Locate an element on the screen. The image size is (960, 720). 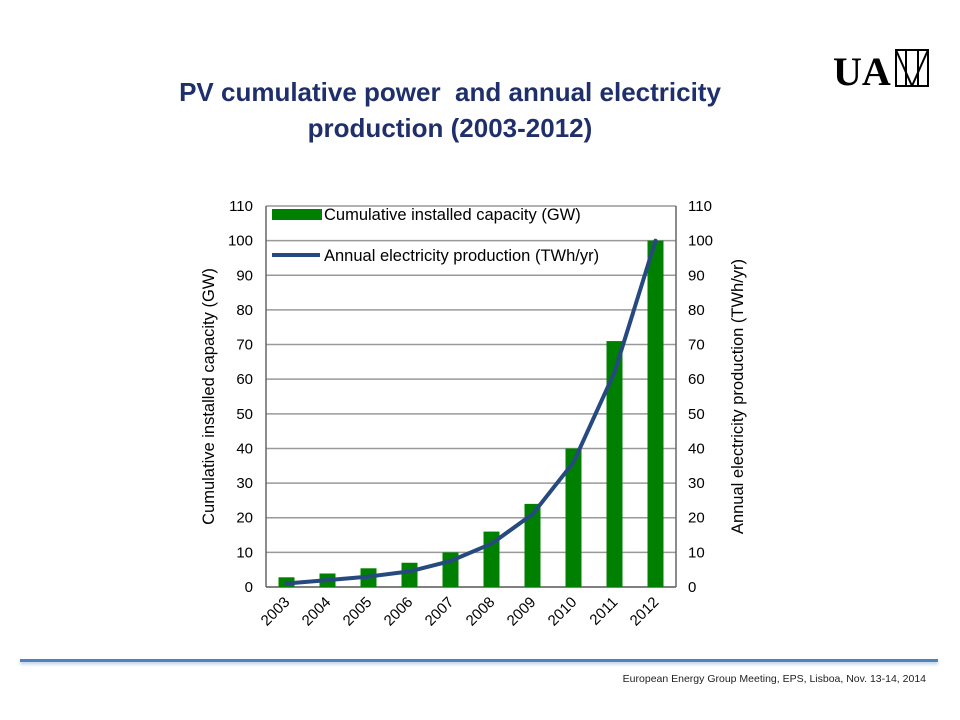
legend-swatch-bar is located at coordinates (297, 214).